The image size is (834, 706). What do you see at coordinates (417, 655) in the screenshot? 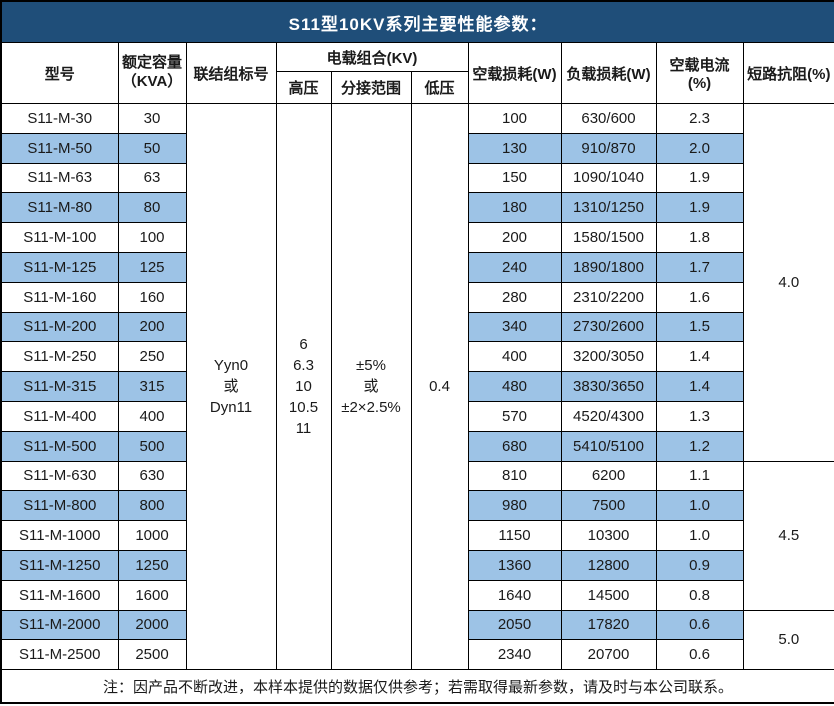
I see `table-row: S11-M-2500 2500 2340 20700 0.6` at bounding box center [417, 655].